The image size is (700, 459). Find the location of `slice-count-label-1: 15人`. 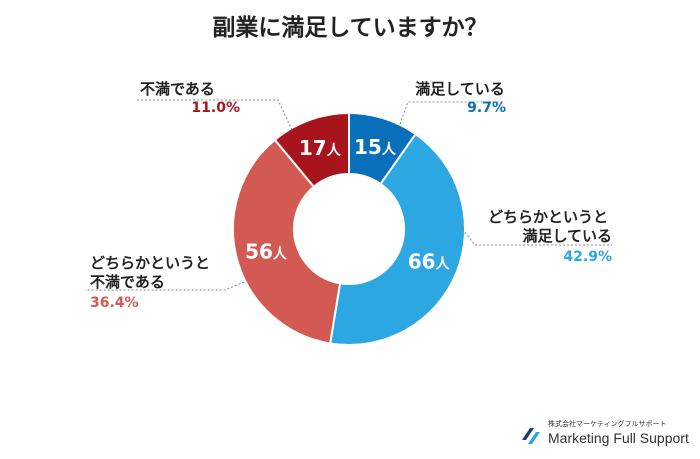

slice-count-label-1: 15人 is located at coordinates (375, 147).